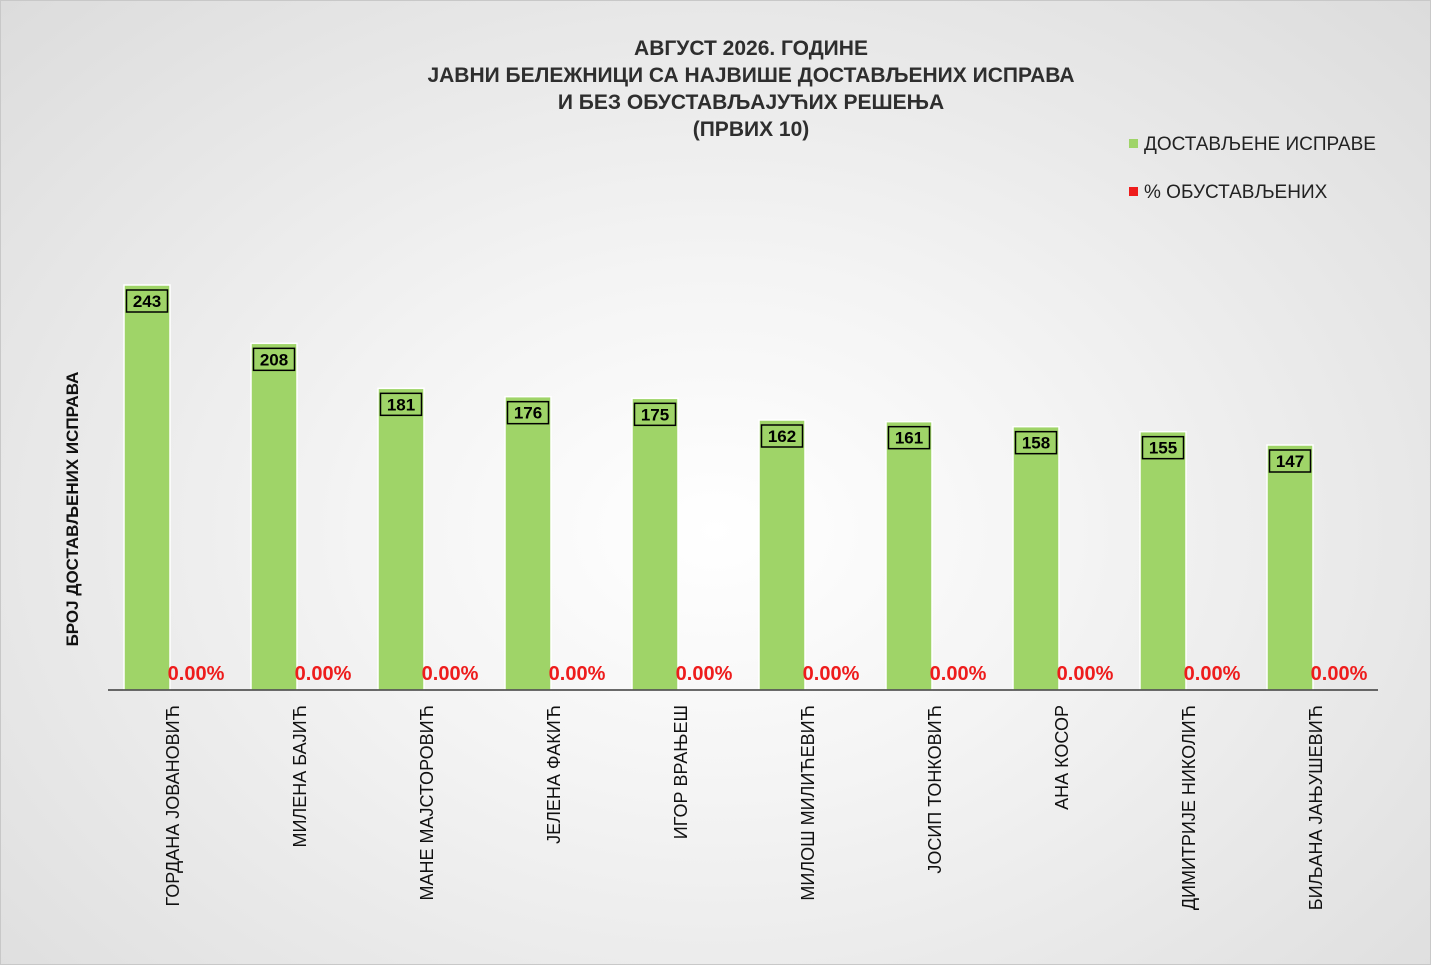  I want to click on data-label-documents: 161, so click(909, 438).